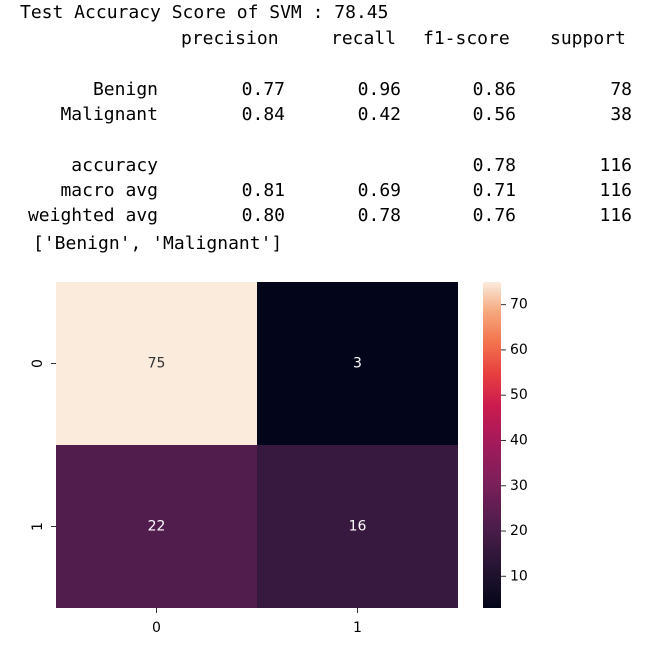 This screenshot has height=646, width=670. I want to click on summary-row-label: weighted avg, so click(92, 215).